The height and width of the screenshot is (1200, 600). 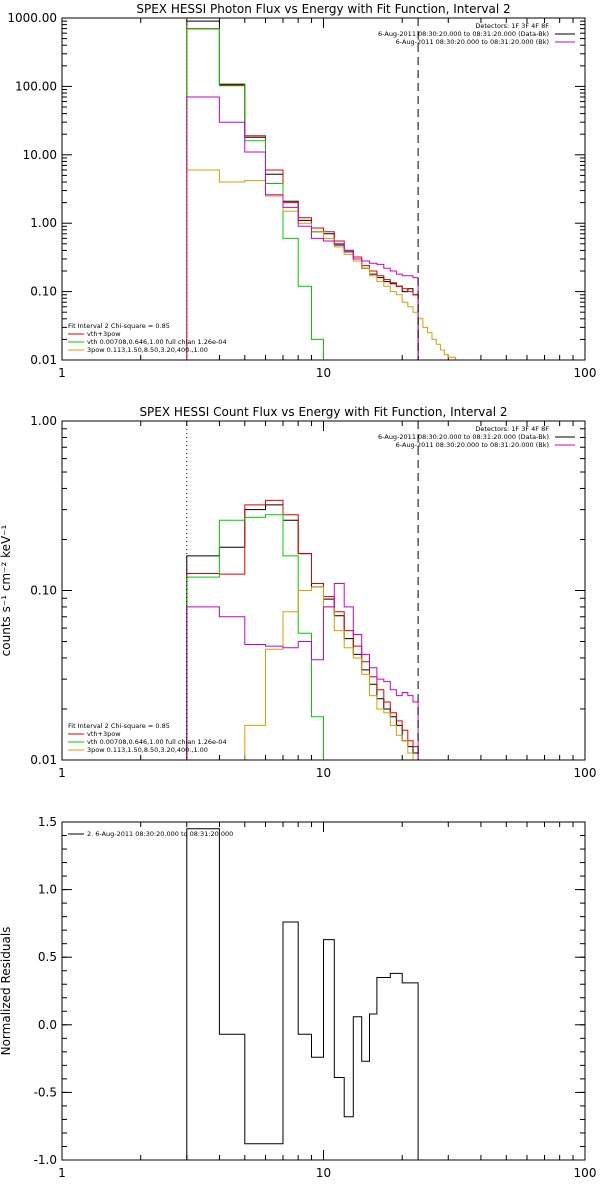 I want to click on y-tick-label: 0.0, so click(x=47, y=1025).